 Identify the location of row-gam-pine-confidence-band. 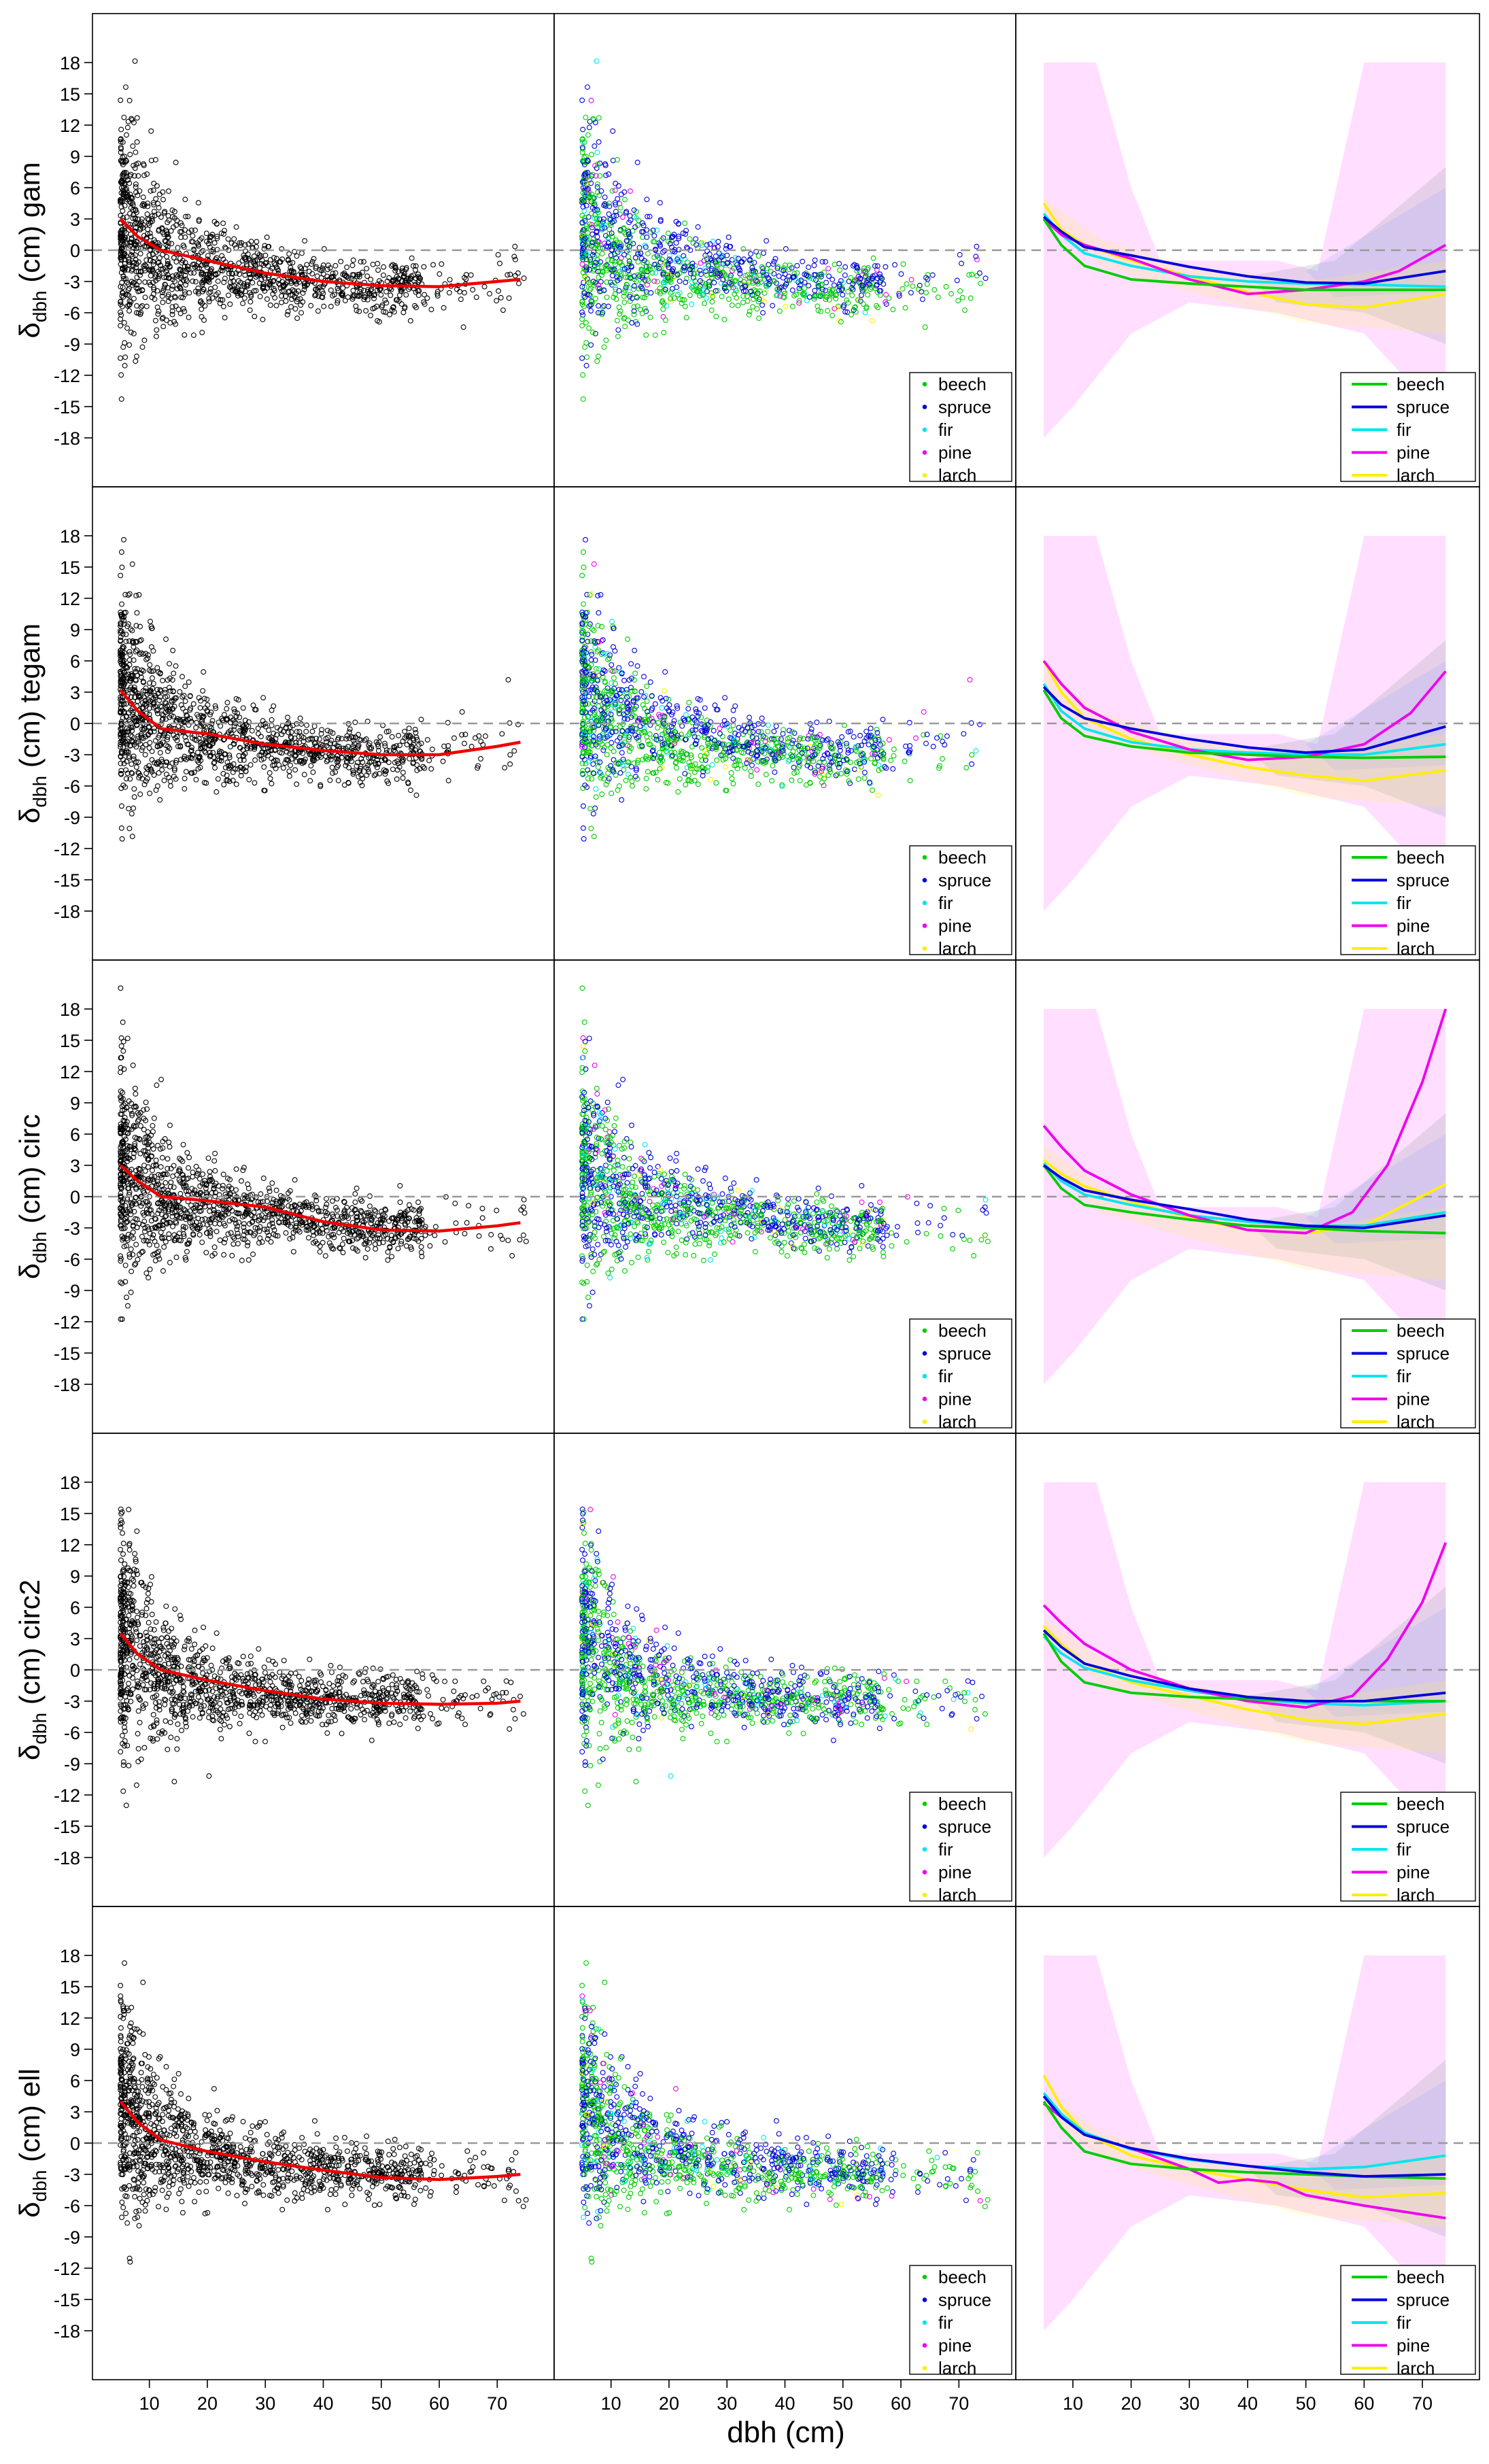
(1245, 250).